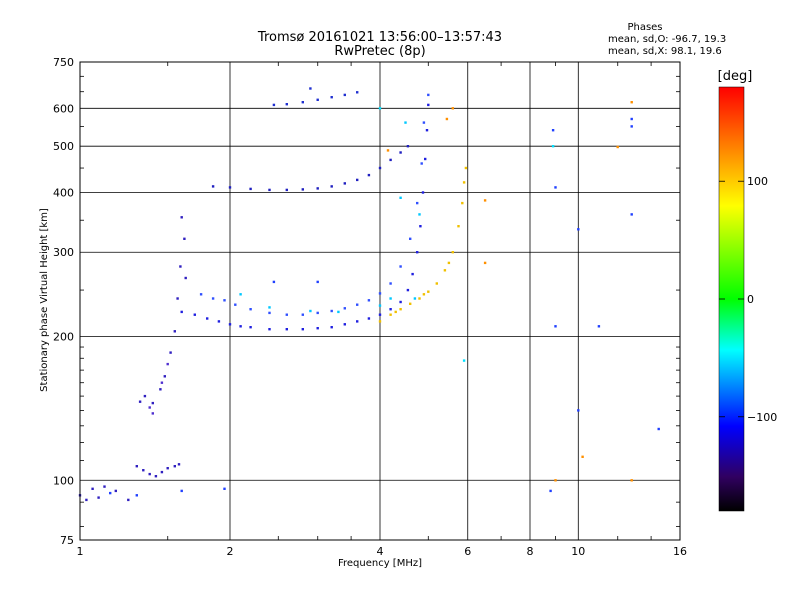 The height and width of the screenshot is (600, 800). I want to click on chart-subtitle: RwPretec (8p), so click(379, 51).